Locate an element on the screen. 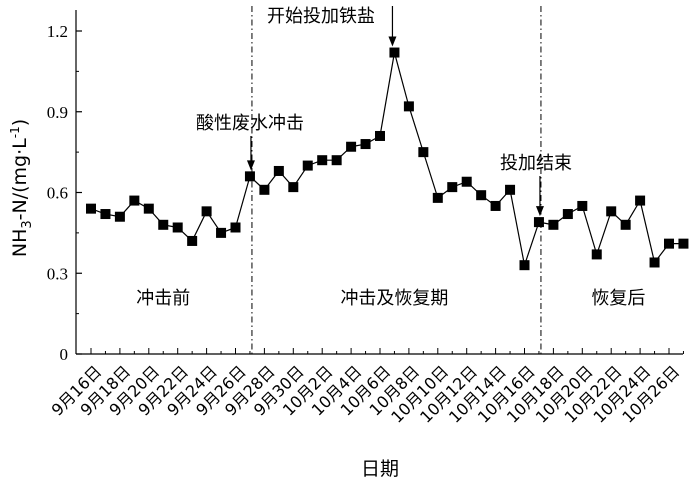  annotation-label: 酸性废水冲击 is located at coordinates (250, 123).